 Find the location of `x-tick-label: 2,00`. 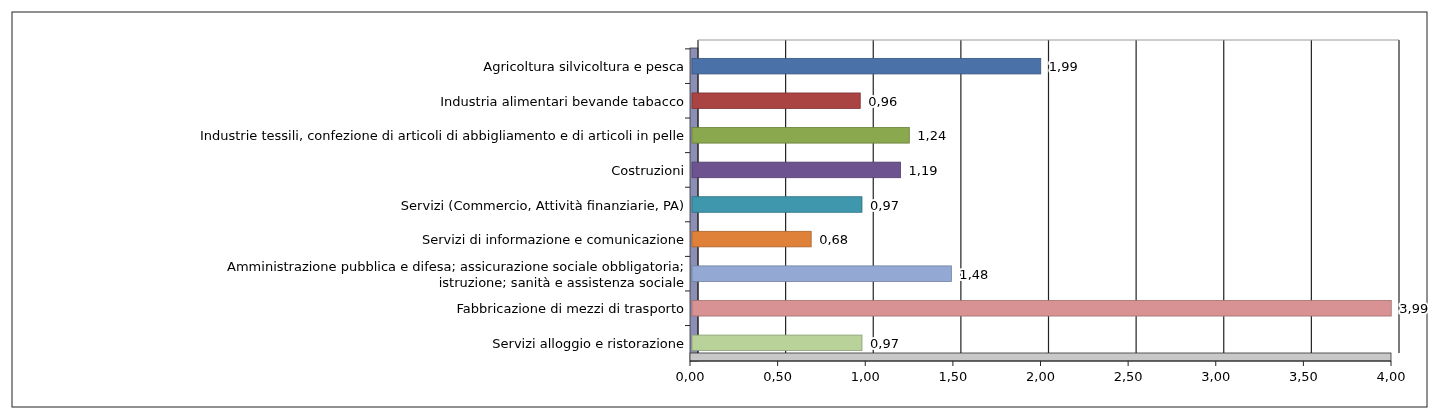

x-tick-label: 2,00 is located at coordinates (1040, 376).